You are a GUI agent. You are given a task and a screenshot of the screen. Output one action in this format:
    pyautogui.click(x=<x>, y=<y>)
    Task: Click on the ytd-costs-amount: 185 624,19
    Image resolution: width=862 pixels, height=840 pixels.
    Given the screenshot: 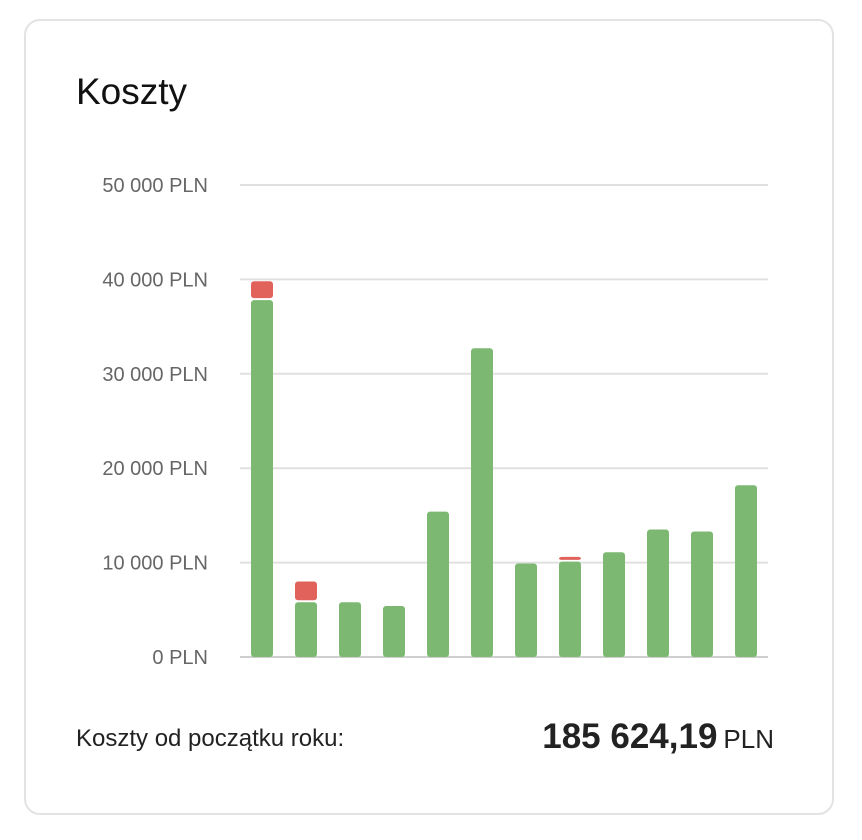 What is the action you would take?
    pyautogui.click(x=630, y=736)
    